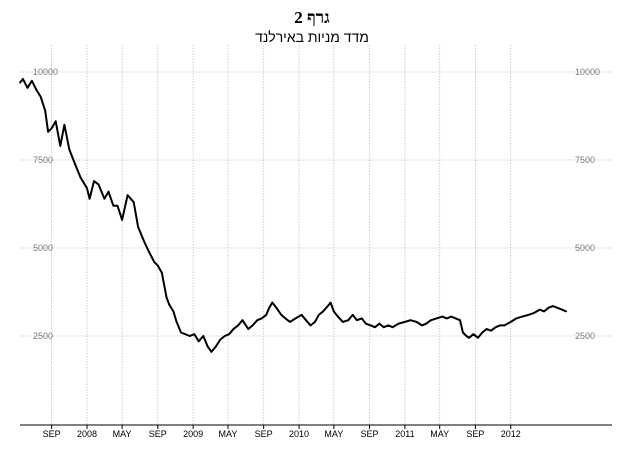 The width and height of the screenshot is (624, 456). I want to click on y-tick-label-right: 7500, so click(585, 160).